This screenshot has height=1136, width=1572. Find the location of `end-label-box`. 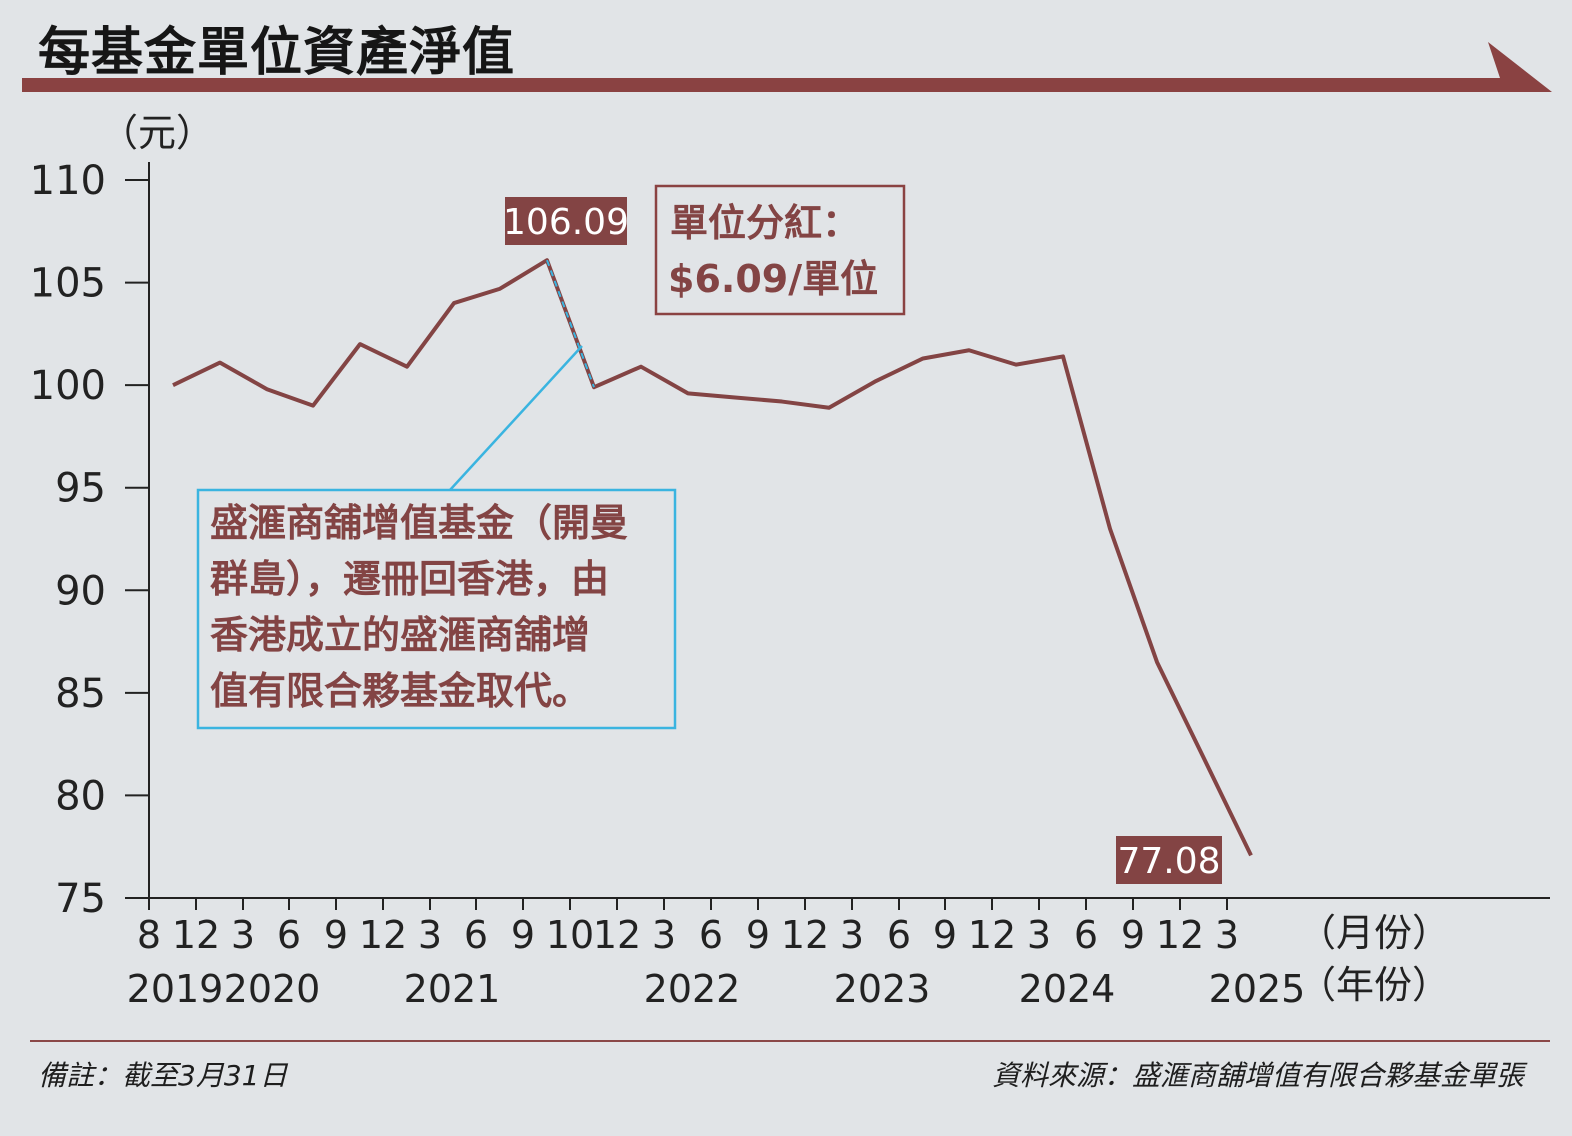

end-label-box is located at coordinates (1169, 860).